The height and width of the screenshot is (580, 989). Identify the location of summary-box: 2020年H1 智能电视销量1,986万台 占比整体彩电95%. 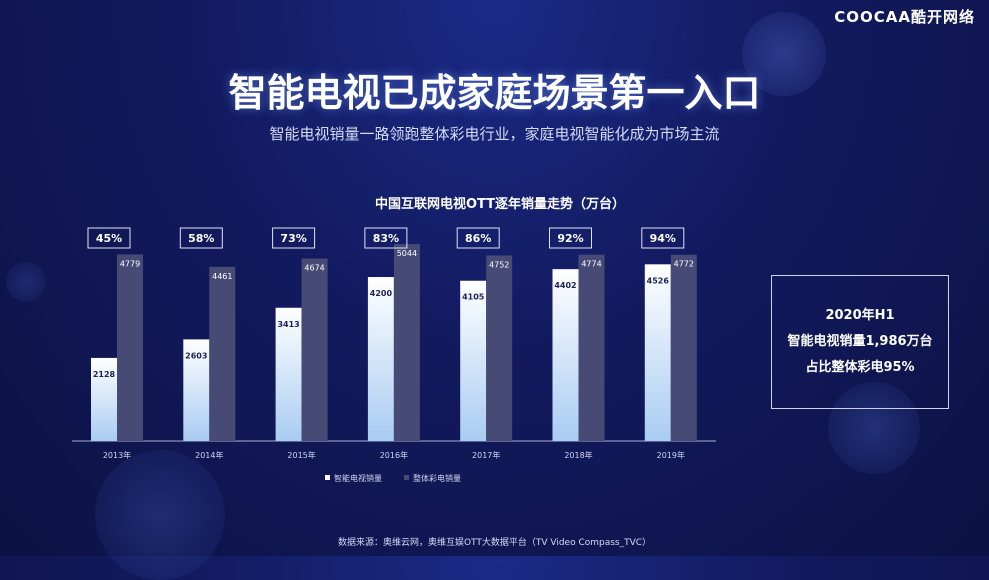
(860, 342).